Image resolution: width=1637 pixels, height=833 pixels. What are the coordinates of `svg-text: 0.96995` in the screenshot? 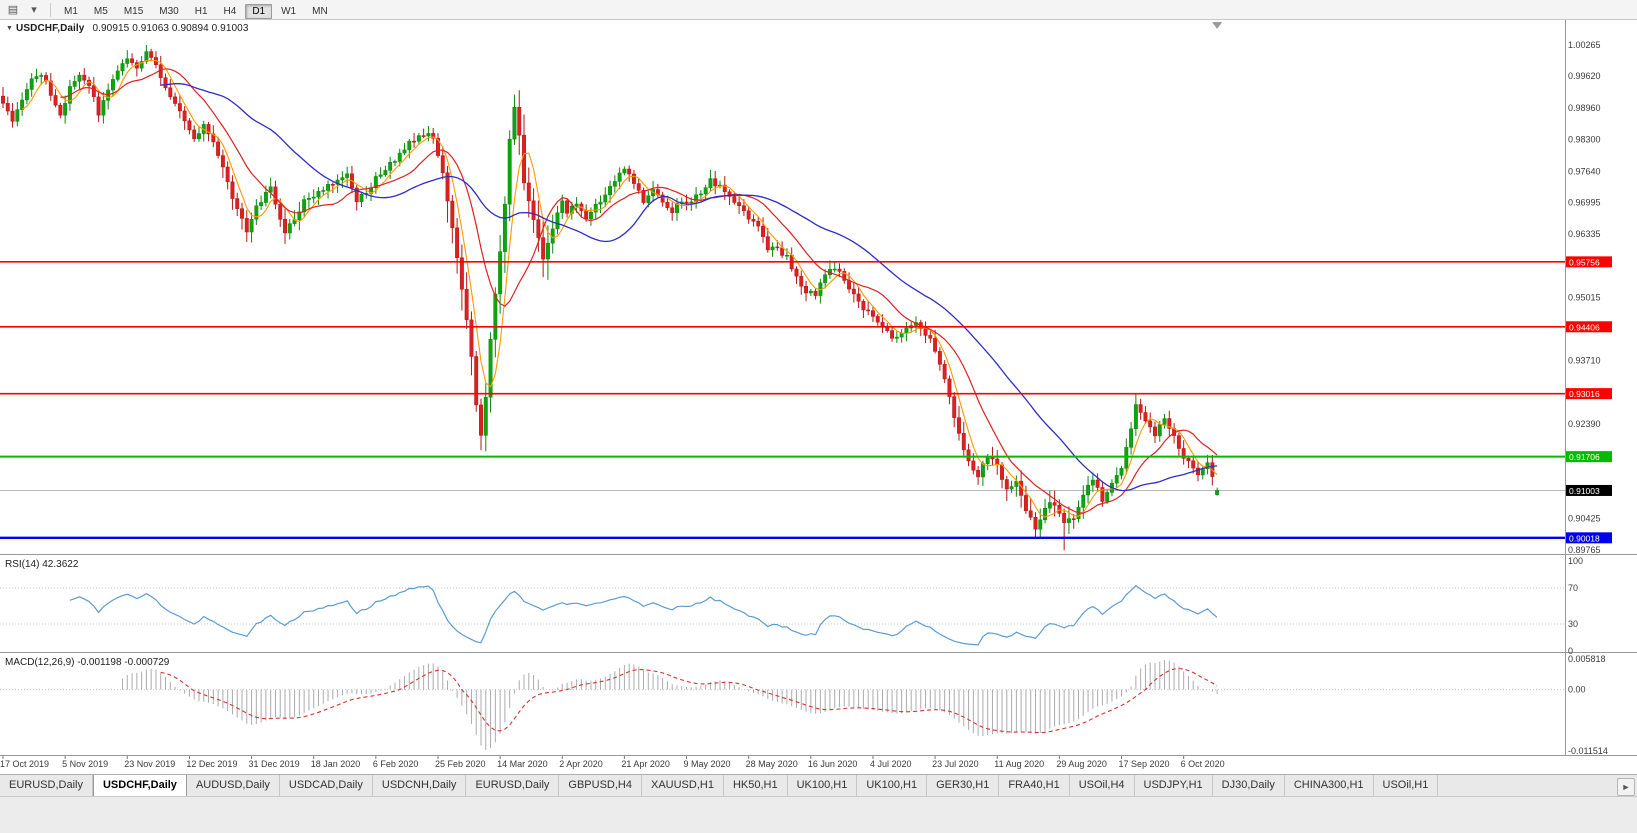 It's located at (1584, 202).